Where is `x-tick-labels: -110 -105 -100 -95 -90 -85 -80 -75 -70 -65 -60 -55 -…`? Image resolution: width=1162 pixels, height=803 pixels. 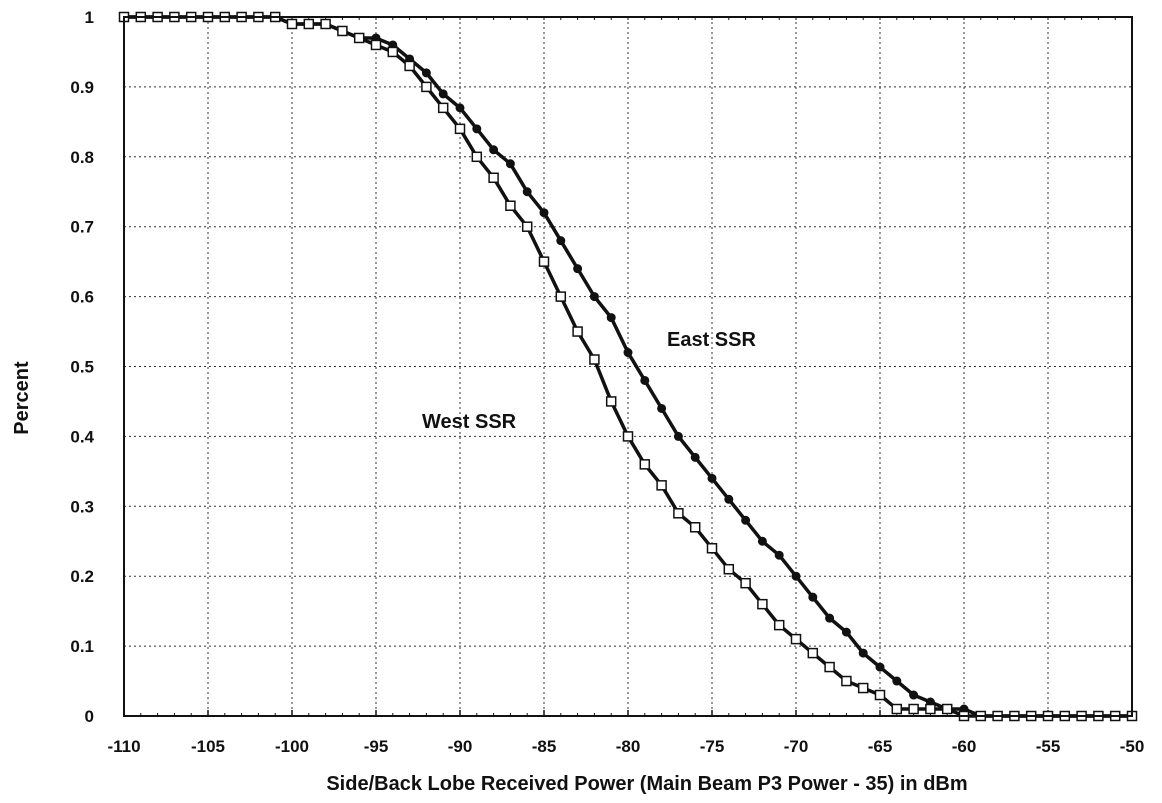 x-tick-labels: -110 -105 -100 -95 -90 -85 -80 -75 -70 -65 -60 -55 -… is located at coordinates (625, 746).